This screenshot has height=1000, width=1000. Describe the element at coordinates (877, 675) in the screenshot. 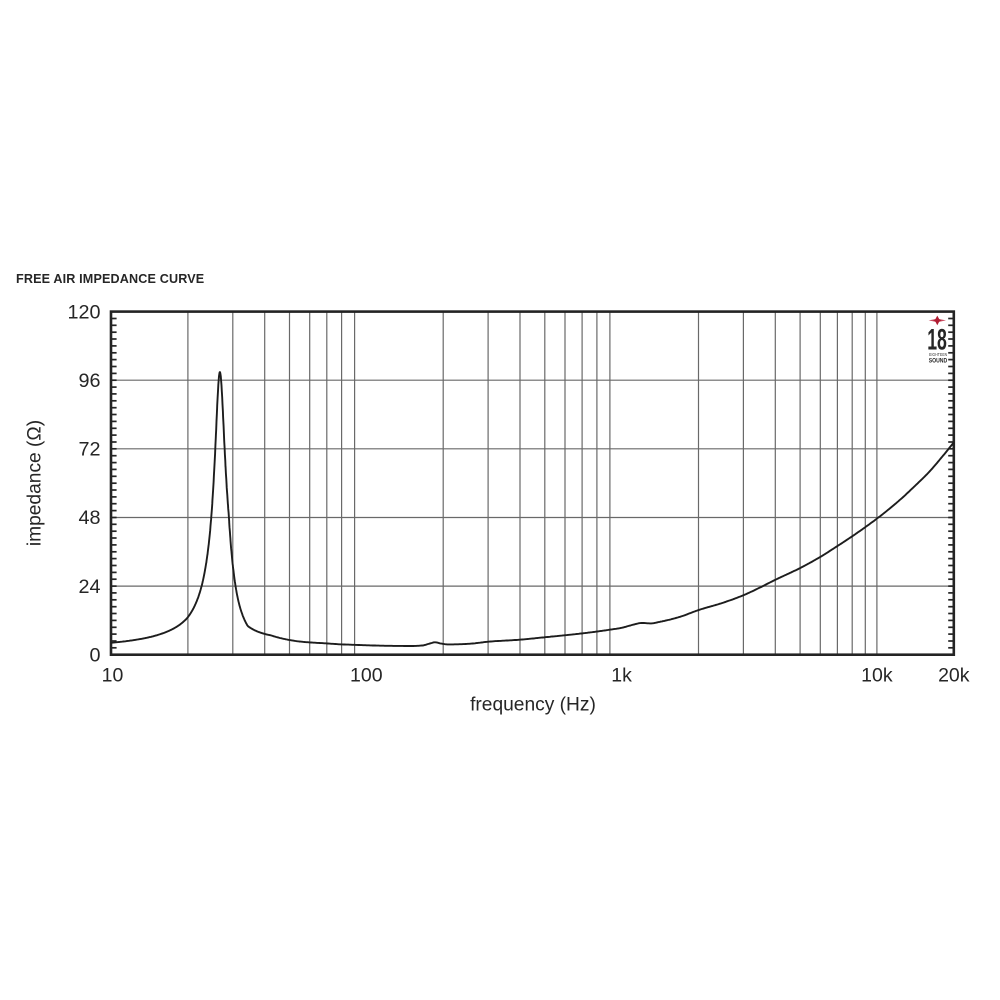

I see `svg-text: 10k` at that location.